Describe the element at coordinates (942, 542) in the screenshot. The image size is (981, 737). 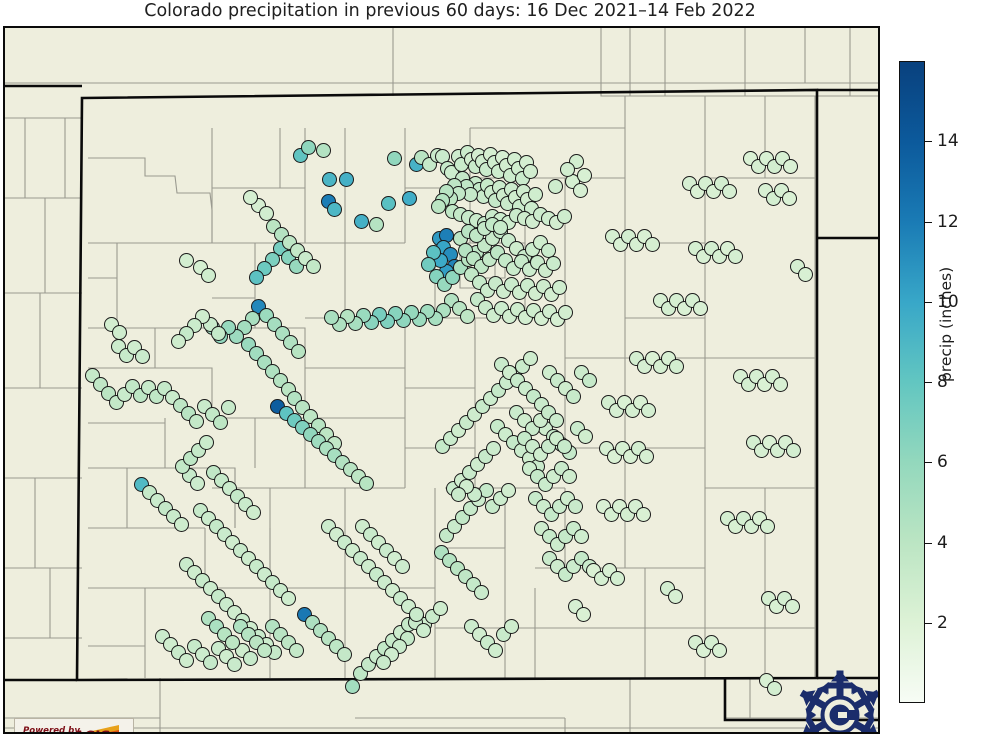
I see `colorbar-tick-label: 4` at that location.